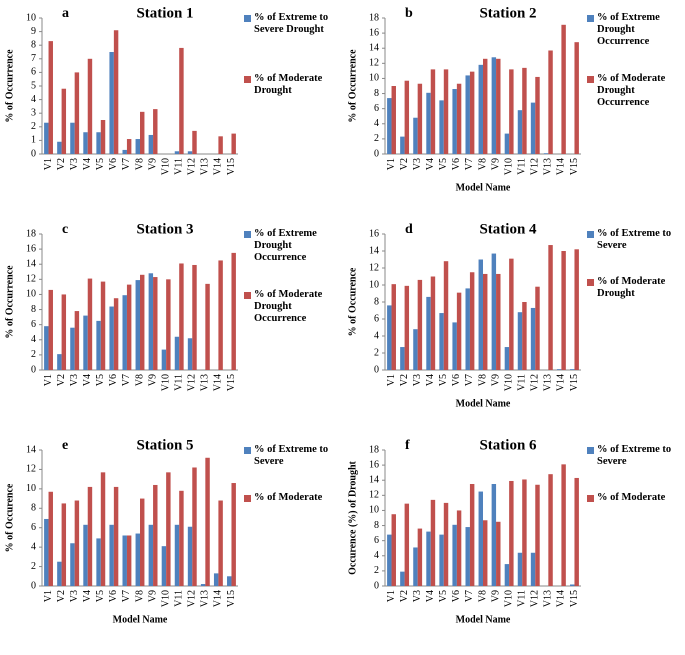 The height and width of the screenshot is (655, 685). I want to click on chart-title: Station 1, so click(164, 13).